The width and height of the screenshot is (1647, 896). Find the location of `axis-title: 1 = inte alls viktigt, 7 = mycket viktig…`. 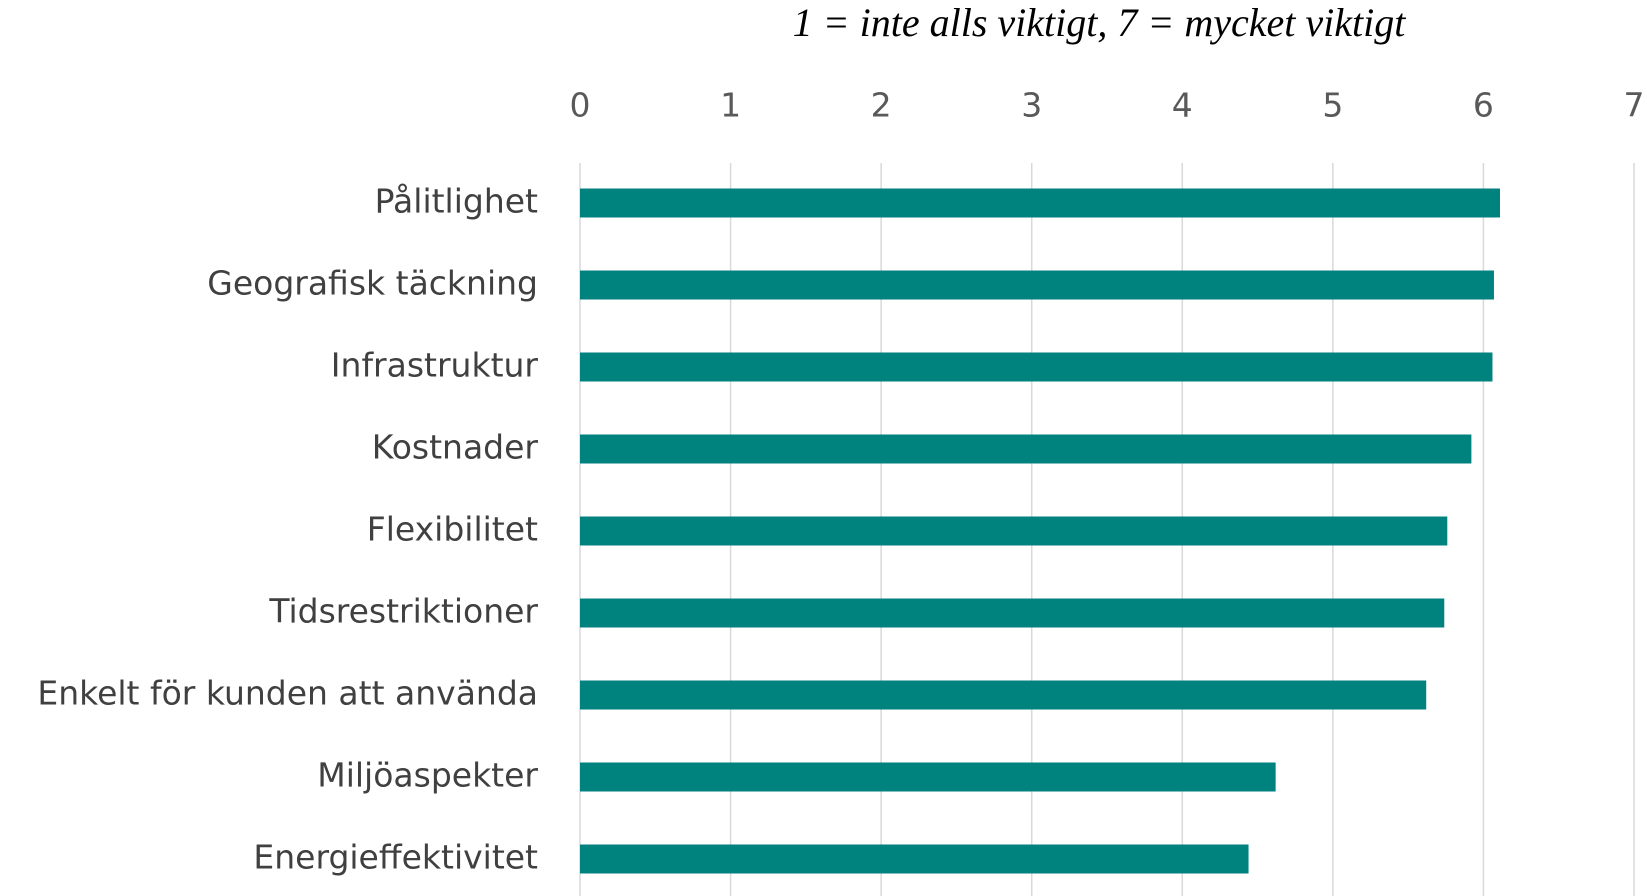

axis-title: 1 = inte alls viktigt, 7 = mycket viktig… is located at coordinates (1100, 22).